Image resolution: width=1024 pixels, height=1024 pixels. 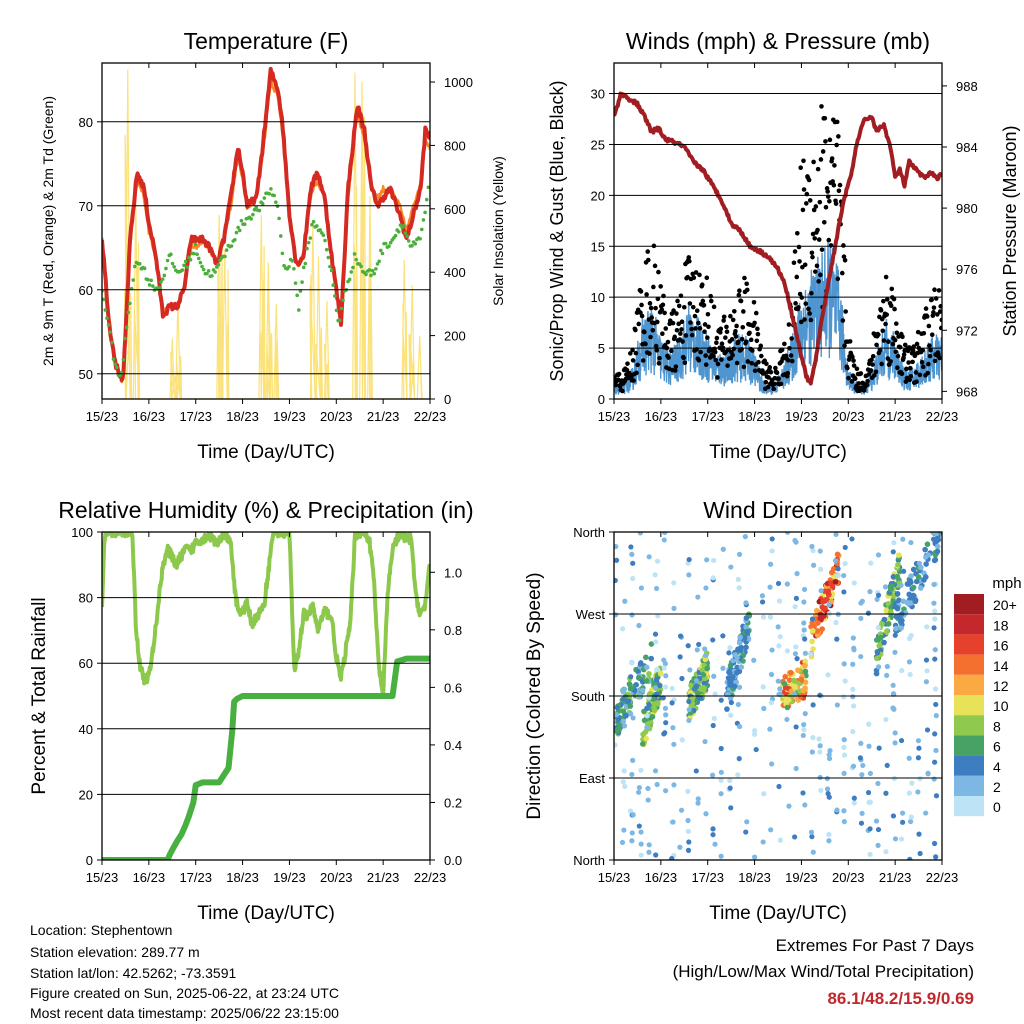 What do you see at coordinates (778, 510) in the screenshot?
I see `dir-title: Wind Direction` at bounding box center [778, 510].